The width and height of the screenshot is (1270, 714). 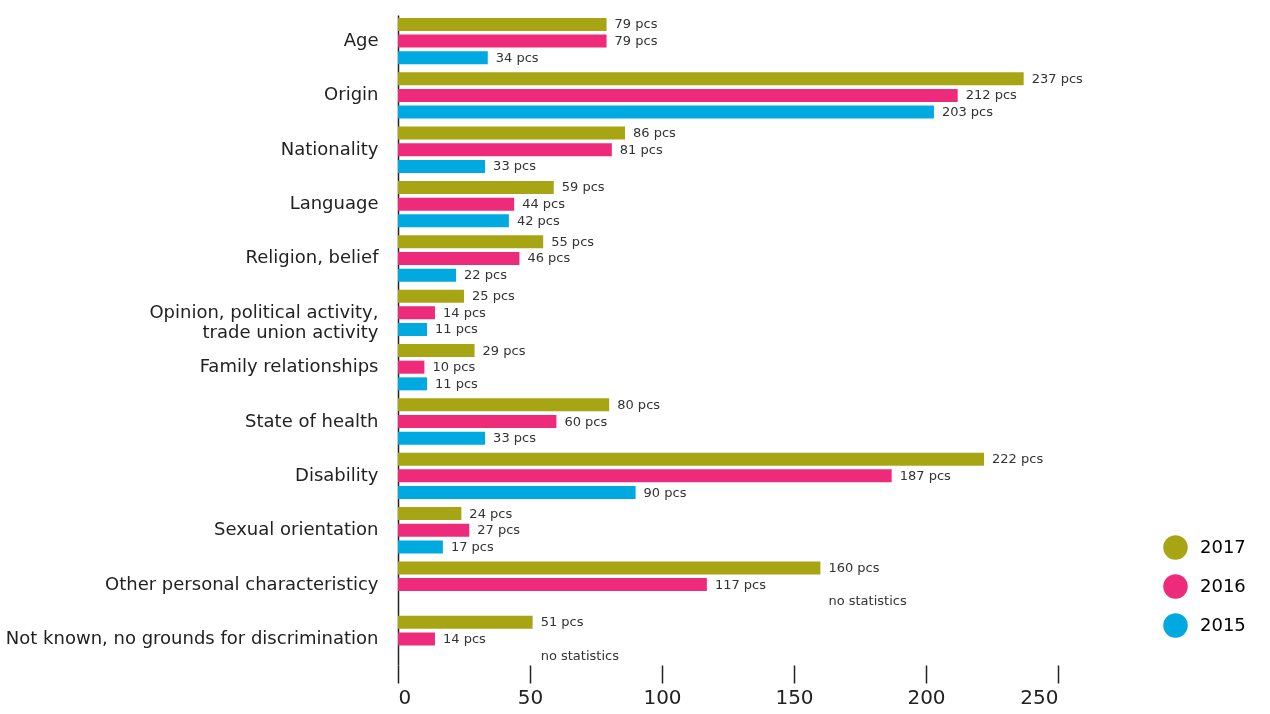 What do you see at coordinates (1223, 546) in the screenshot?
I see `legend-label: 2017` at bounding box center [1223, 546].